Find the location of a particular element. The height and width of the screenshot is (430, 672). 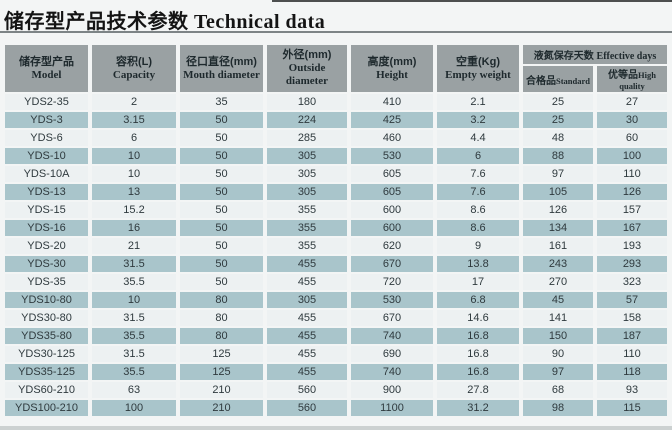

model-cell: YDS-35 is located at coordinates (46, 282).